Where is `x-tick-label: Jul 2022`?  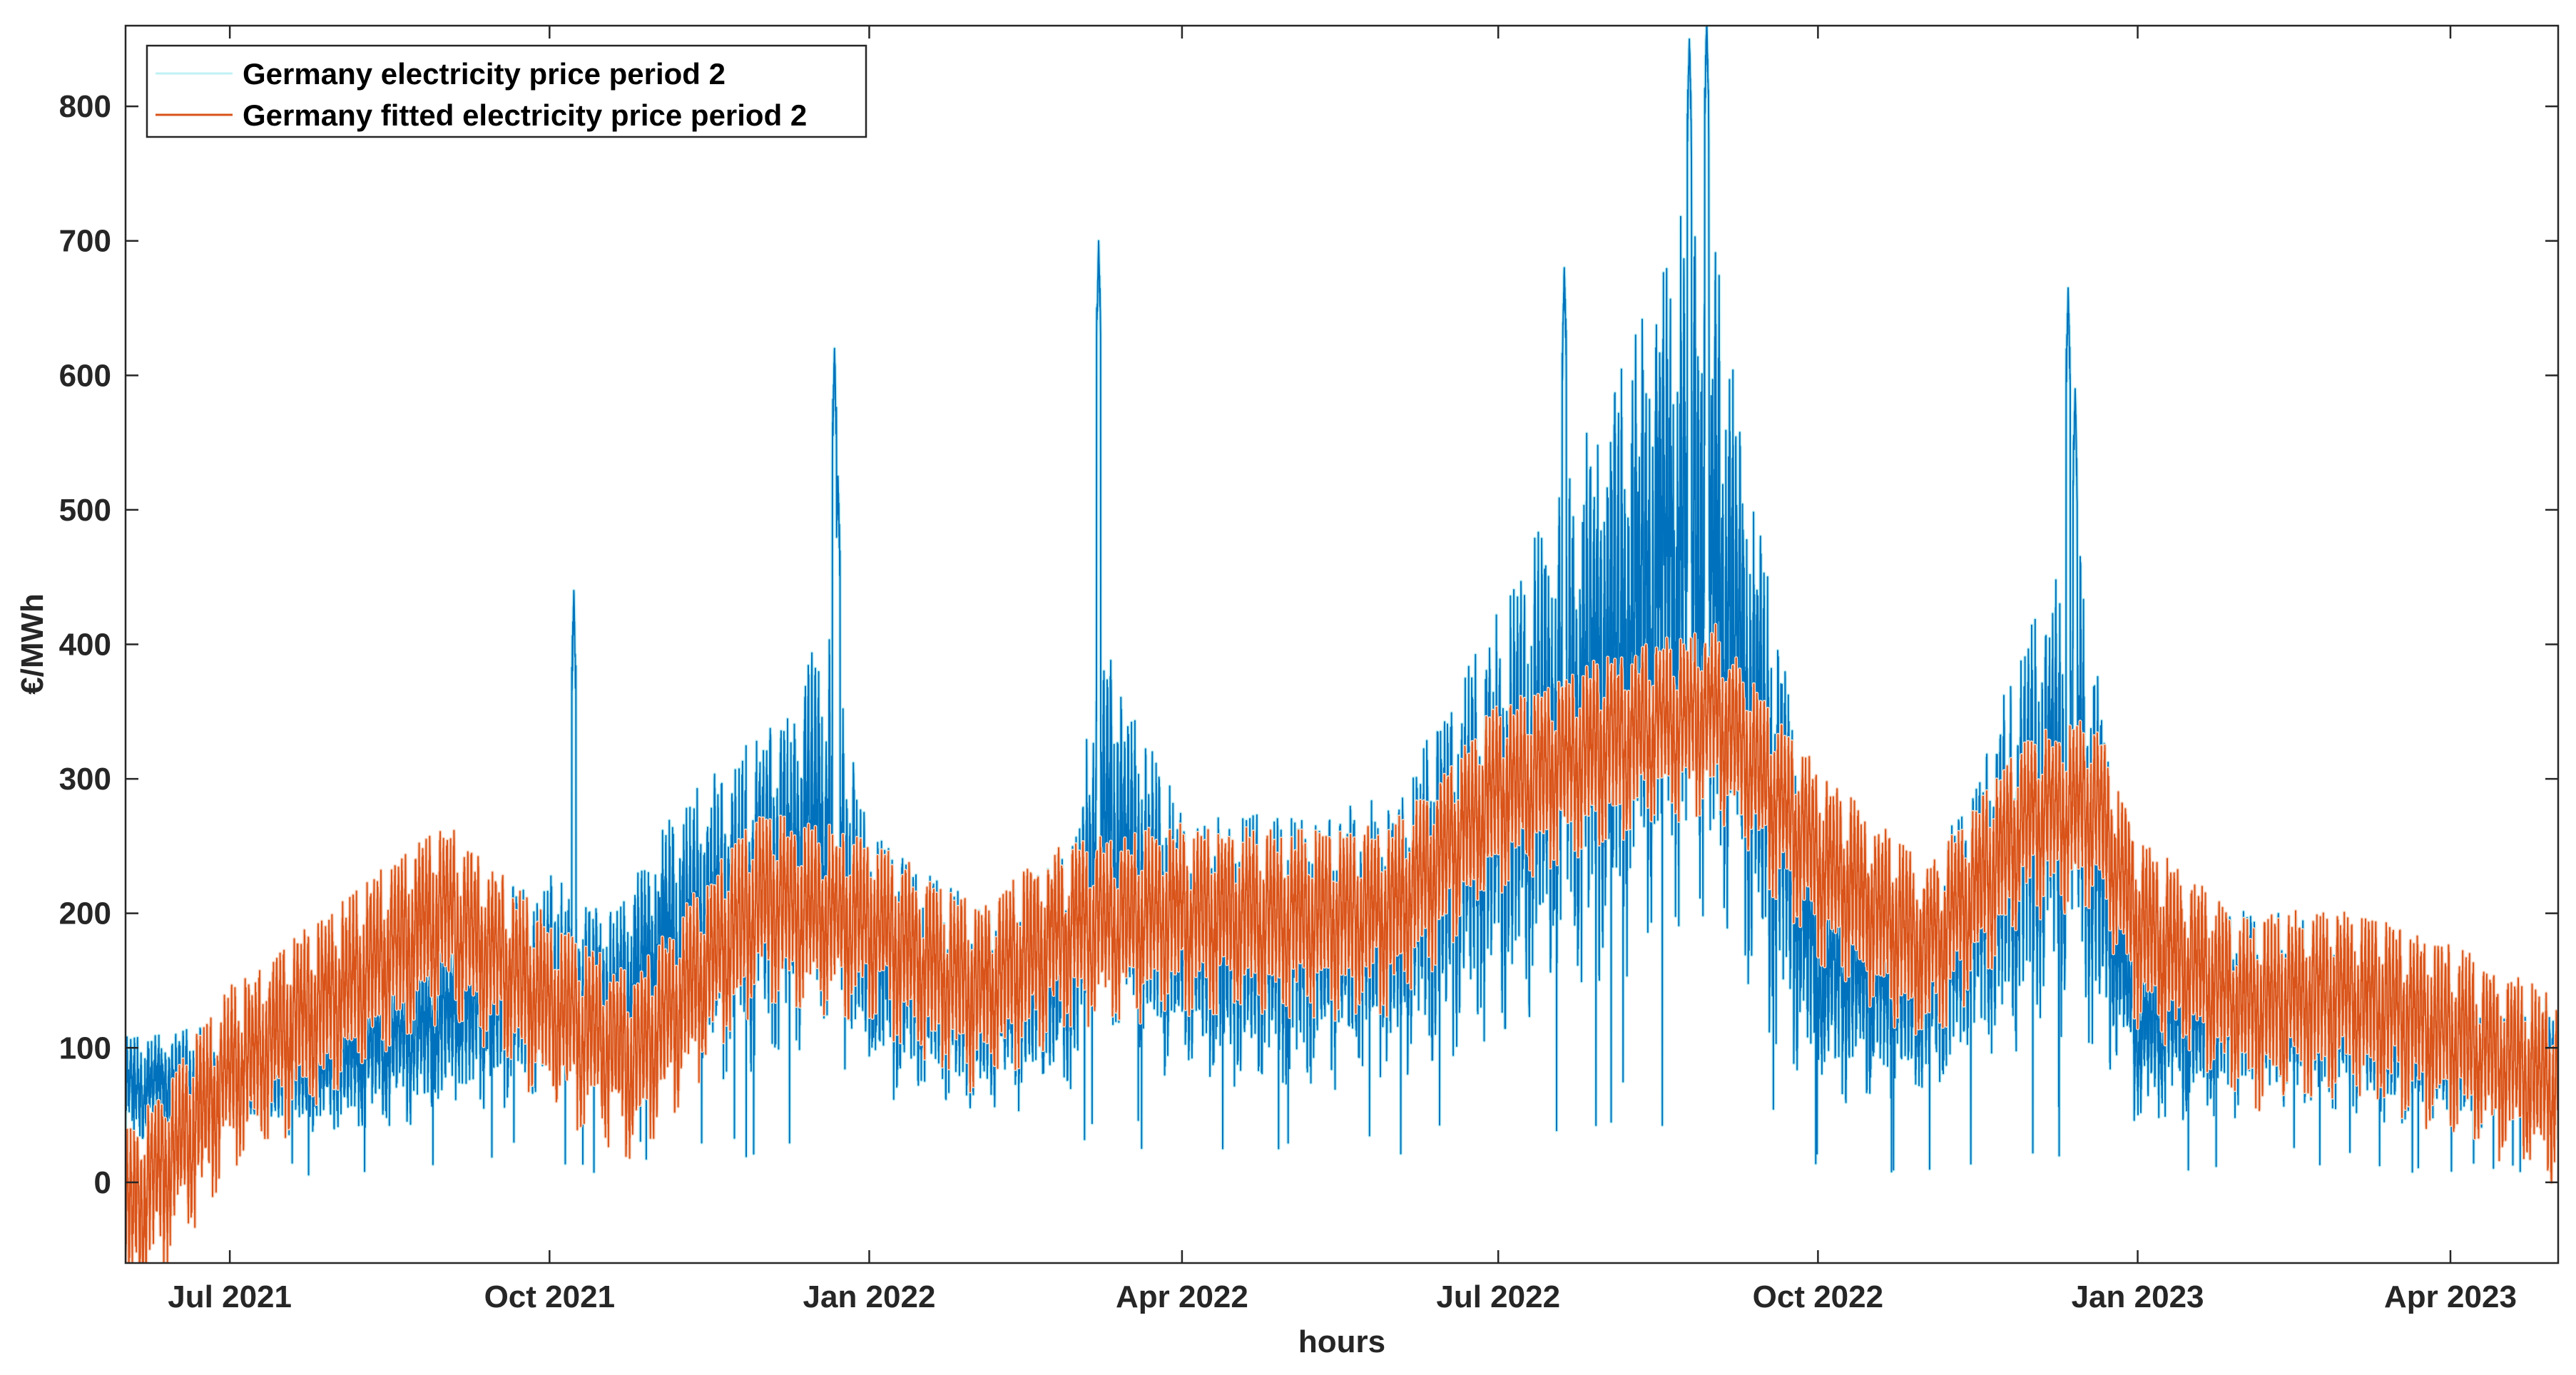 x-tick-label: Jul 2022 is located at coordinates (1498, 1296).